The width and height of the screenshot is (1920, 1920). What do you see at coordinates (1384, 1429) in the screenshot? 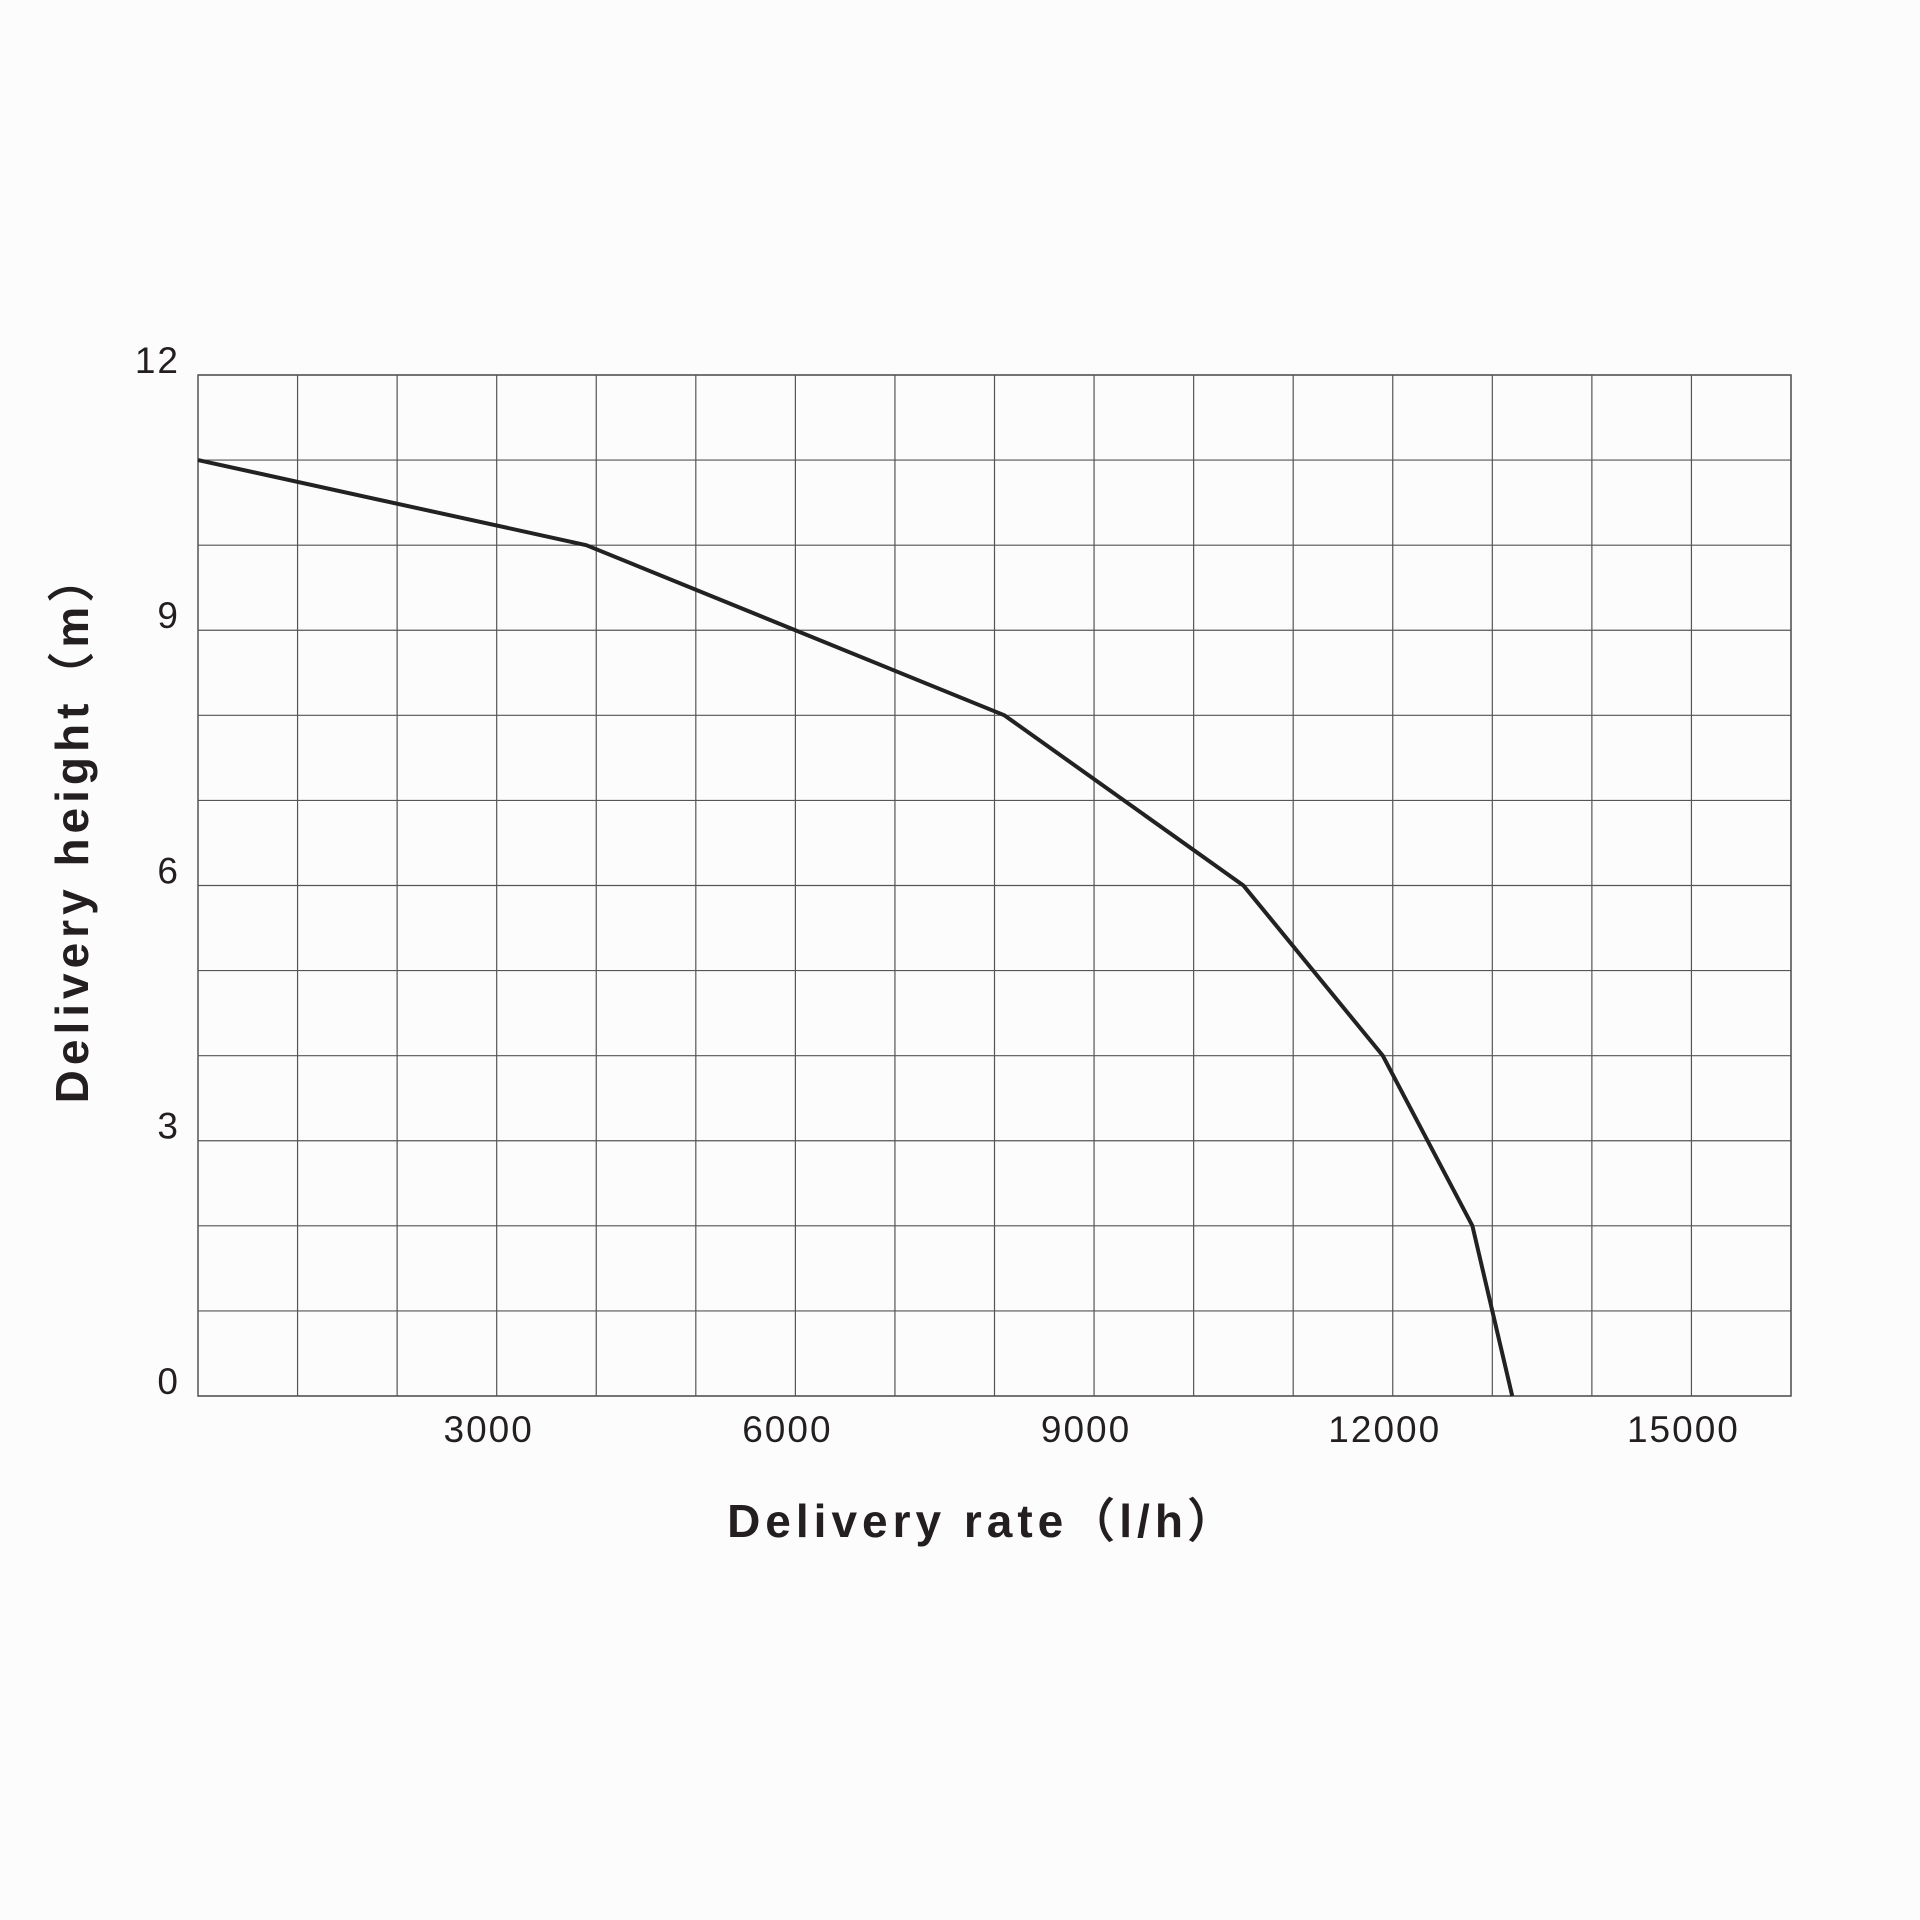
I see `x-tick-label: 12000` at bounding box center [1384, 1429].